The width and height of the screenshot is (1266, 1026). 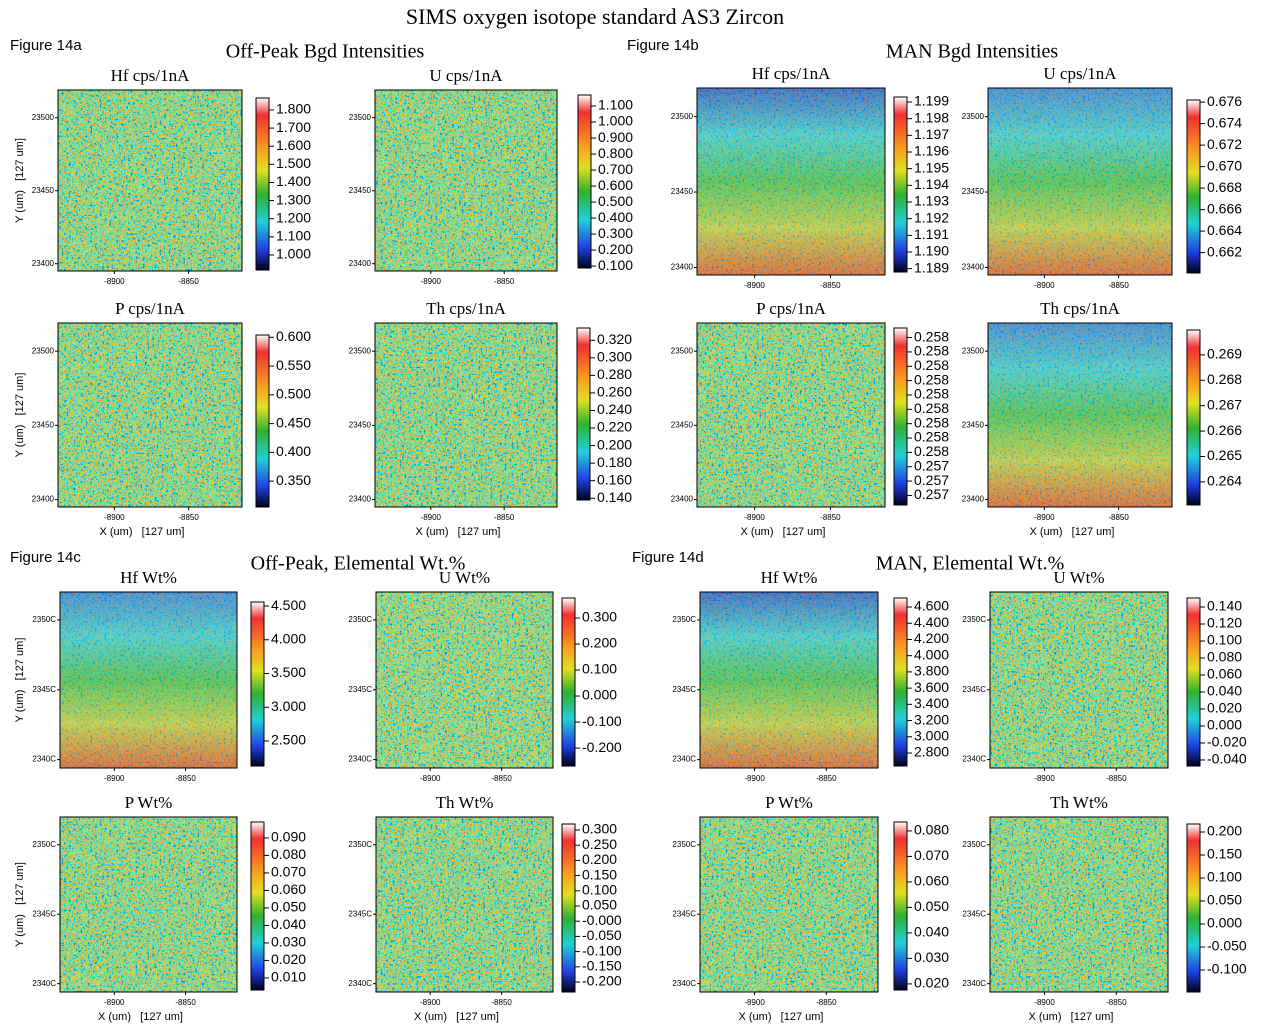 I want to click on colorbar-tick-label: 0.020, so click(x=1224, y=708).